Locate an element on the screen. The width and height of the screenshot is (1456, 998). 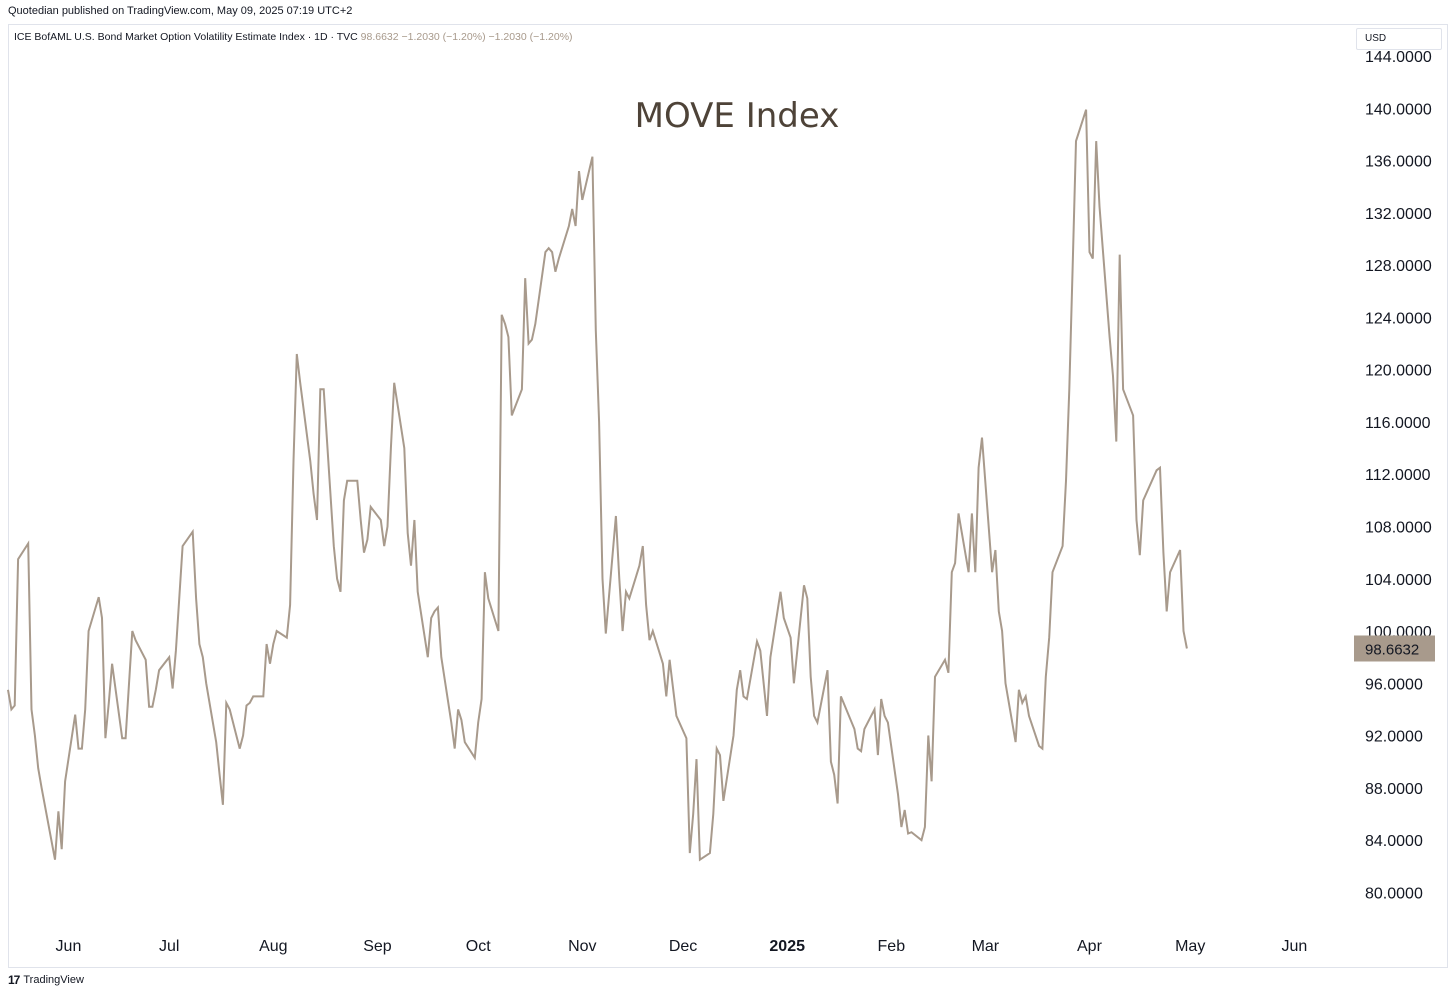
x-tick-label: Nov is located at coordinates (582, 946).